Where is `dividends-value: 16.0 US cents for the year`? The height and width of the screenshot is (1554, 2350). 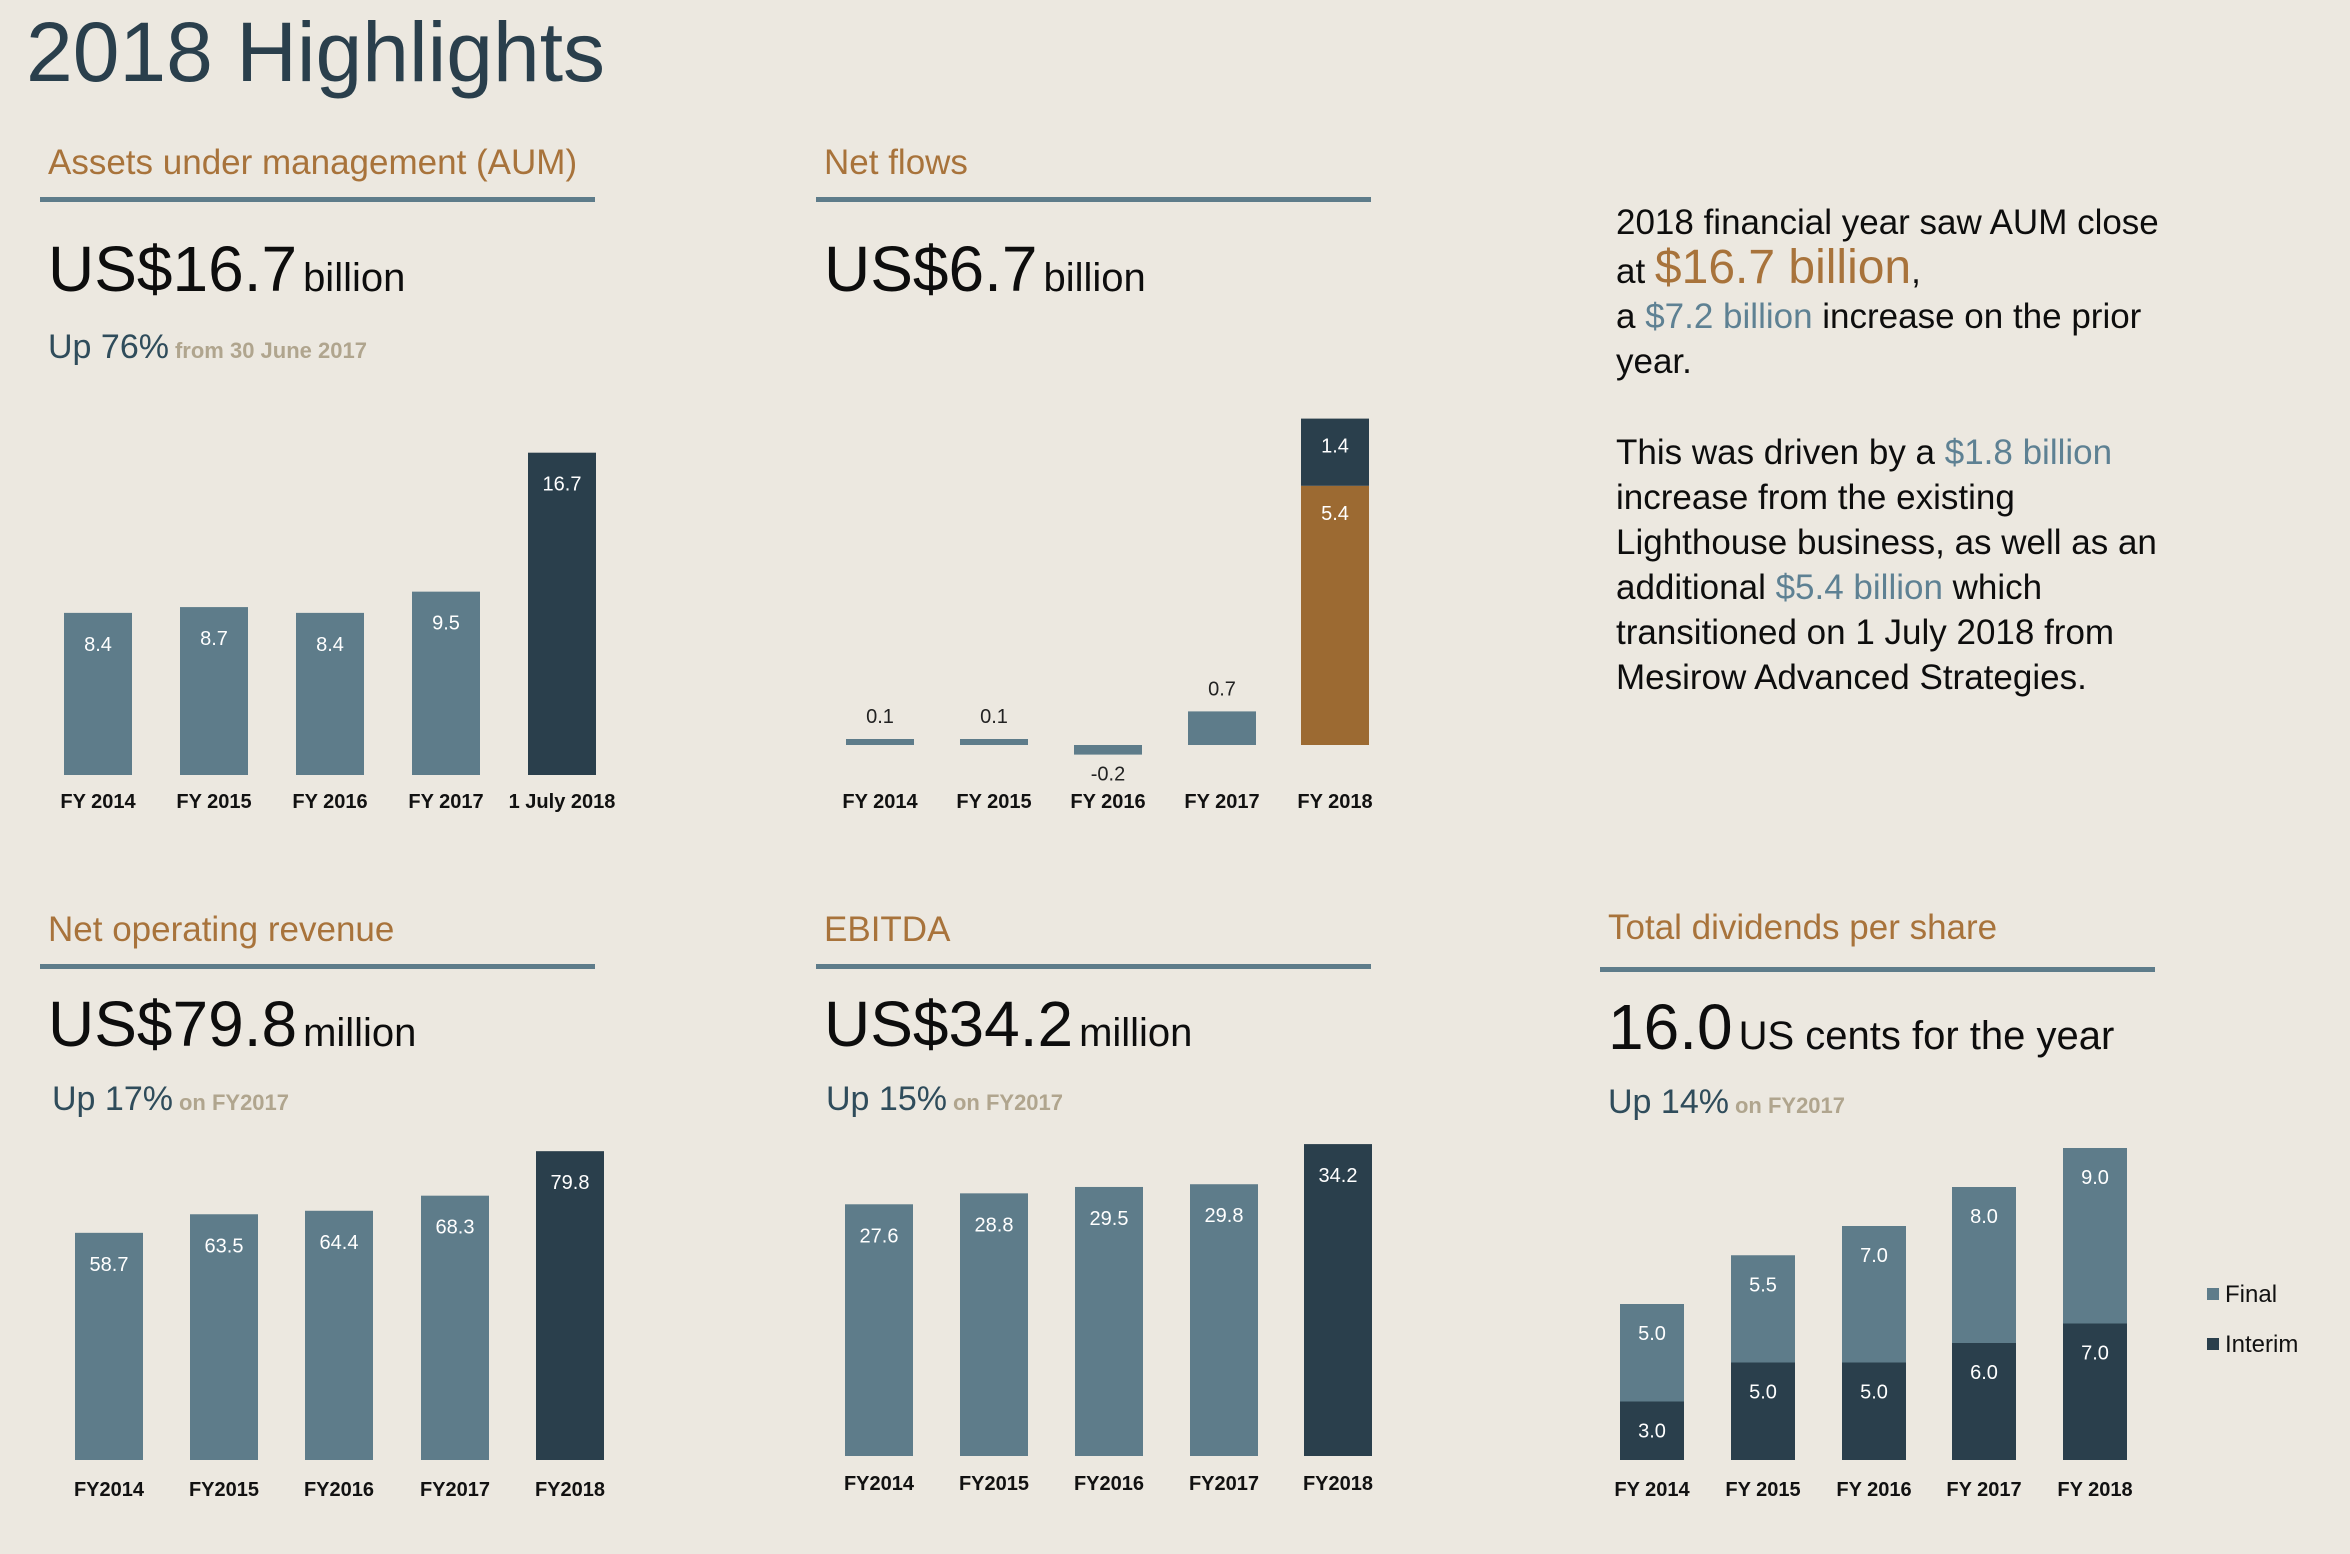
dividends-value: 16.0 US cents for the year is located at coordinates (1861, 1027).